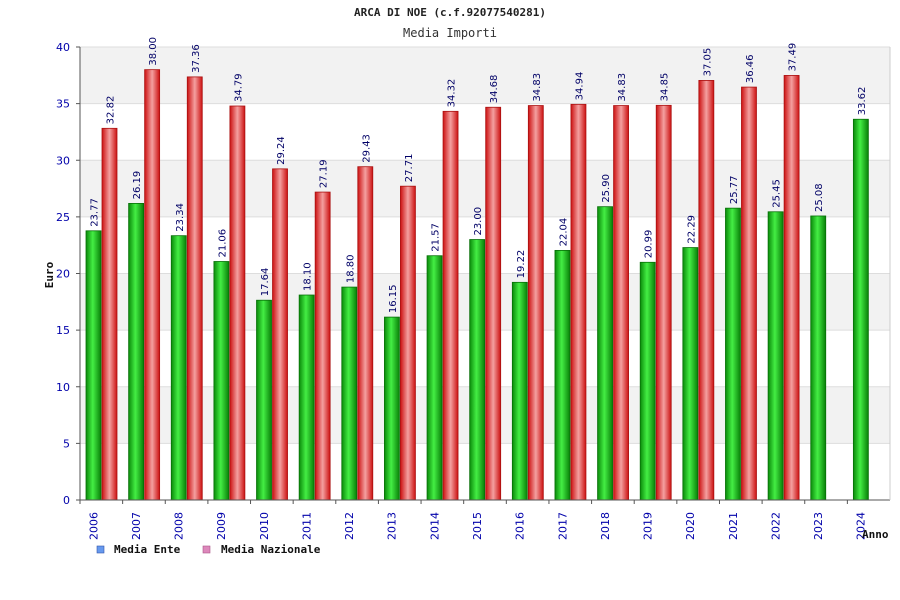  What do you see at coordinates (349, 526) in the screenshot?
I see `x-tick-label-2012: 2012` at bounding box center [349, 526].